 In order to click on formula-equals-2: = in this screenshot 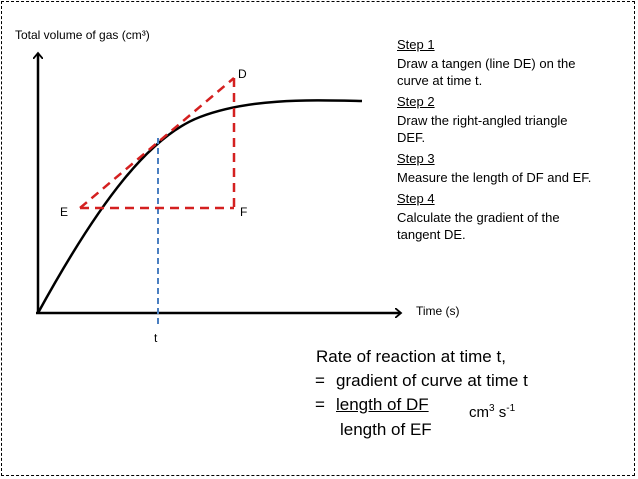, I will do `click(320, 404)`.